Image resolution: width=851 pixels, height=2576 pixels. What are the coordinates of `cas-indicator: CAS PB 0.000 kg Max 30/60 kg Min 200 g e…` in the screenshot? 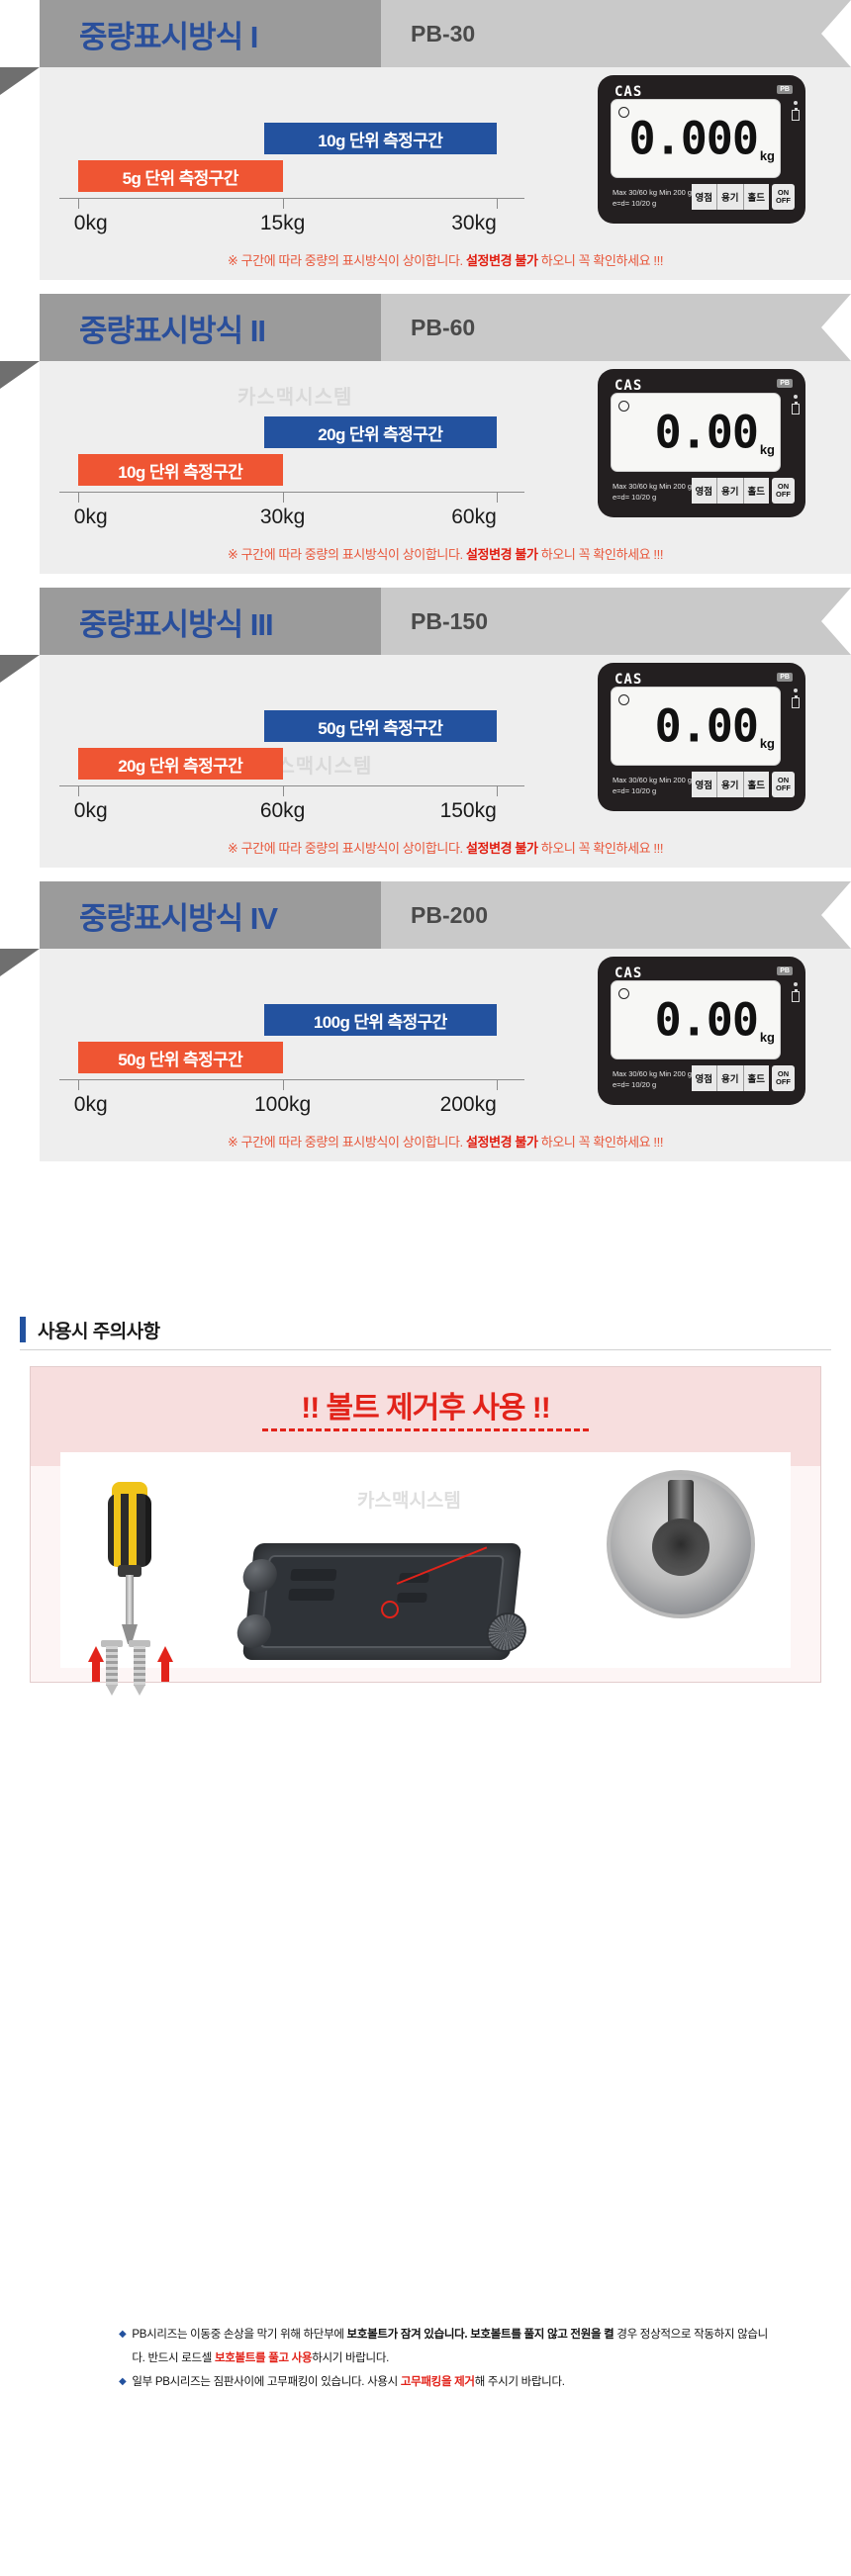 It's located at (701, 149).